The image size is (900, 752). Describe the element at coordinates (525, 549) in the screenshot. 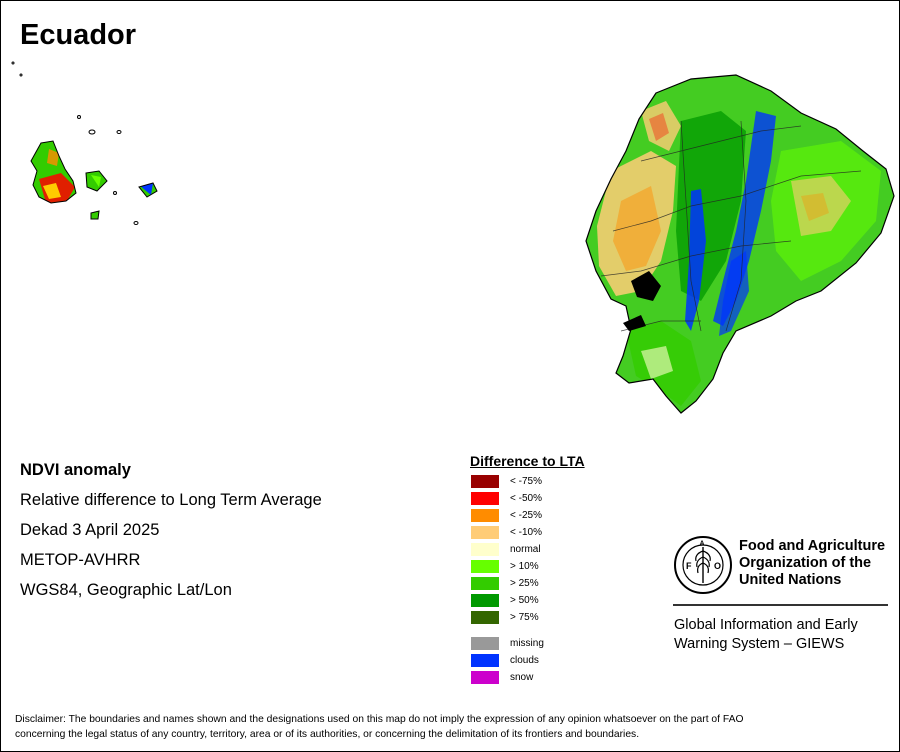

I see `legend-label: normal` at that location.